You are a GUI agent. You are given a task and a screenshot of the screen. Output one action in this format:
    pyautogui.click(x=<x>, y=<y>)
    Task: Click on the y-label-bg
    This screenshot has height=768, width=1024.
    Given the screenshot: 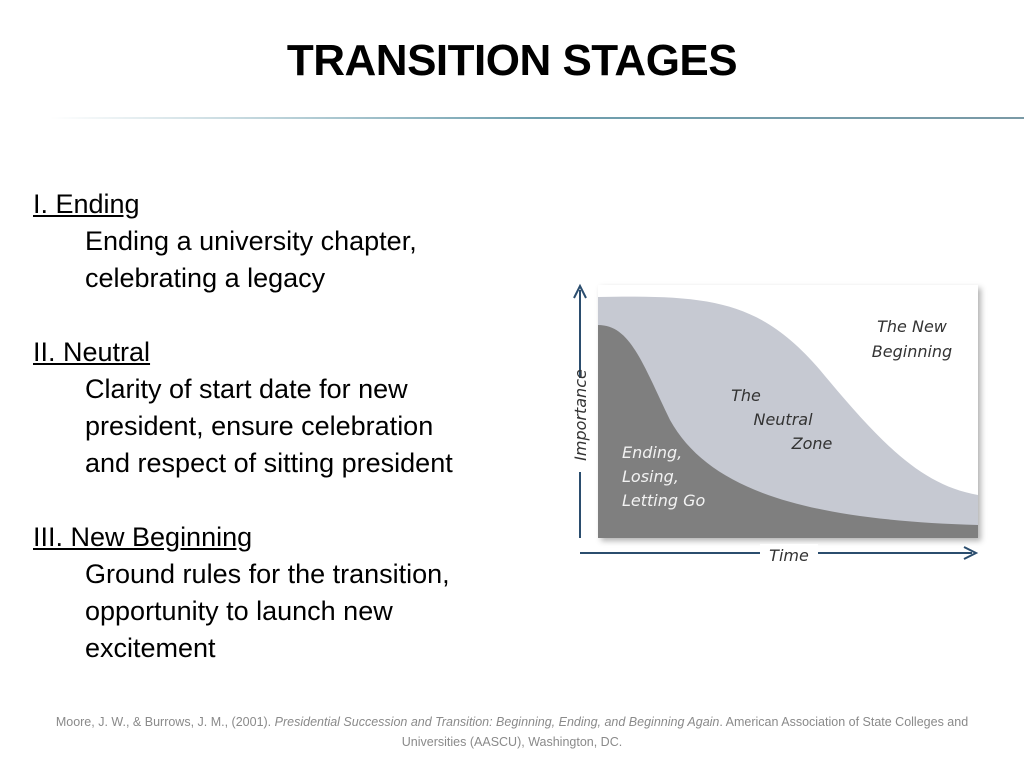 What is the action you would take?
    pyautogui.click(x=580, y=425)
    